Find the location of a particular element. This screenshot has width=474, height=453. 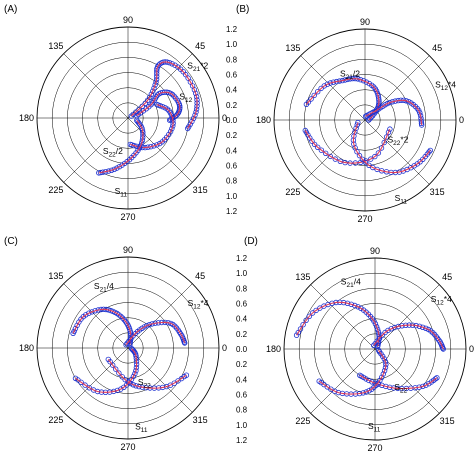

panel-label: (B) is located at coordinates (242, 9).